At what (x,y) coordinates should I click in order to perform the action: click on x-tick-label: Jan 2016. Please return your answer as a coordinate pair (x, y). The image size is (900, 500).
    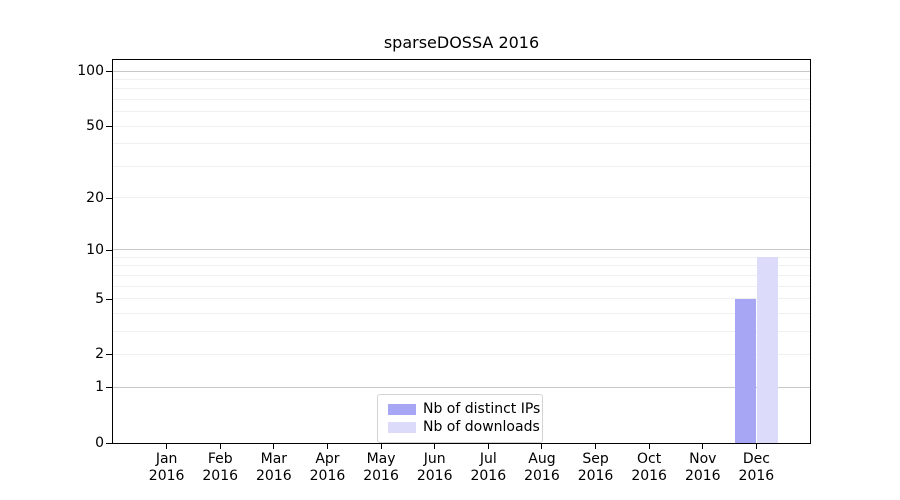
    Looking at the image, I should click on (166, 467).